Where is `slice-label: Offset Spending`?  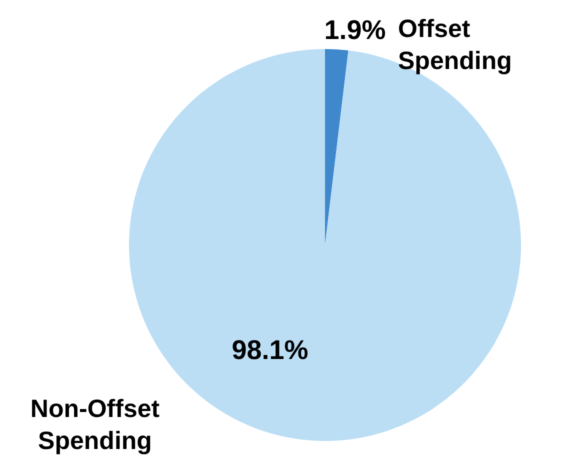 slice-label: Offset Spending is located at coordinates (455, 44).